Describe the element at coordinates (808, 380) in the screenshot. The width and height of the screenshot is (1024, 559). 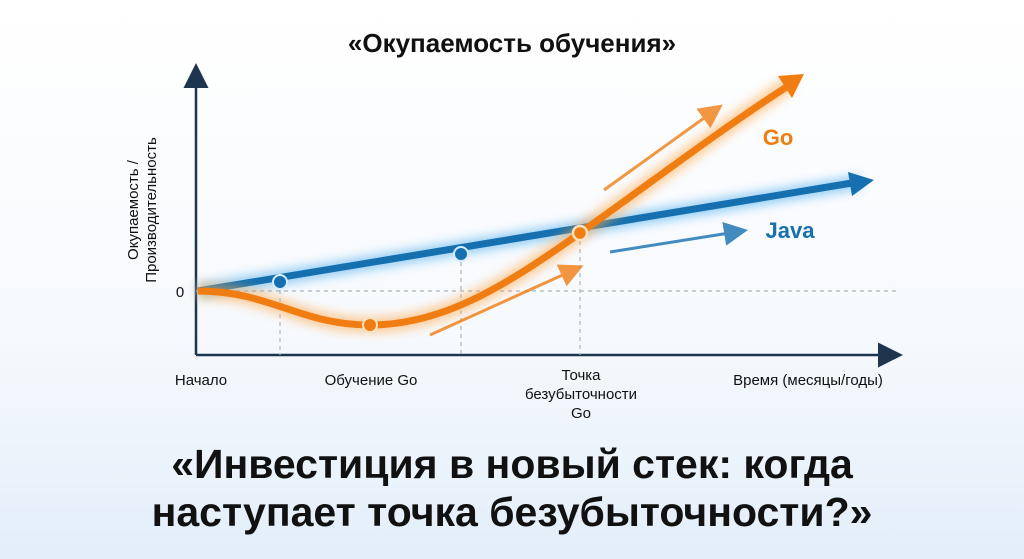
I see `x-label: Время (месяцы/годы)` at that location.